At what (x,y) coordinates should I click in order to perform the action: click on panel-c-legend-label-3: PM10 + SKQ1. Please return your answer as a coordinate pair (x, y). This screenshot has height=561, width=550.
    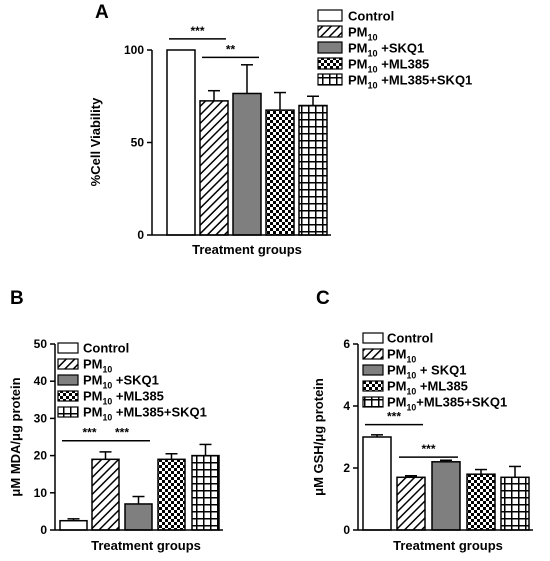
    Looking at the image, I should click on (426, 372).